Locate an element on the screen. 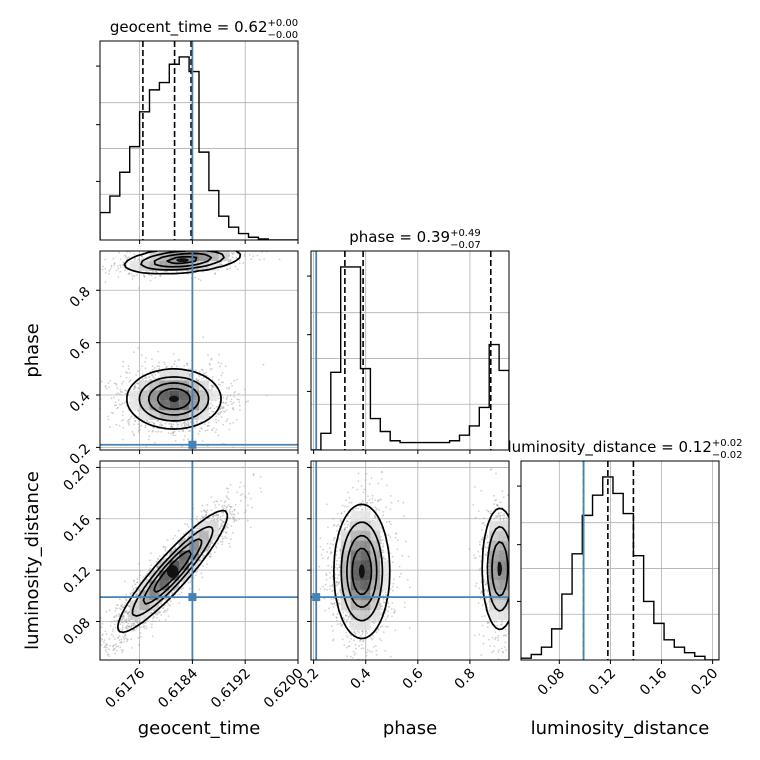 The image size is (760, 760). density-core is located at coordinates (173, 399).